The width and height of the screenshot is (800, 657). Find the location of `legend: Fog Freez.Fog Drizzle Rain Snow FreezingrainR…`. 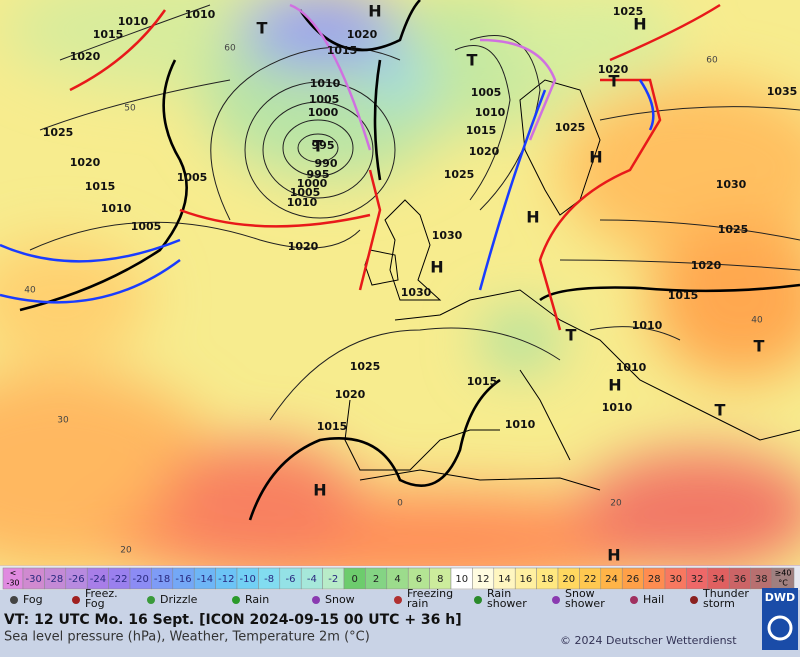

legend: Fog Freez.Fog Drizzle Rain Snow FreezingrainR… is located at coordinates (379, 598).